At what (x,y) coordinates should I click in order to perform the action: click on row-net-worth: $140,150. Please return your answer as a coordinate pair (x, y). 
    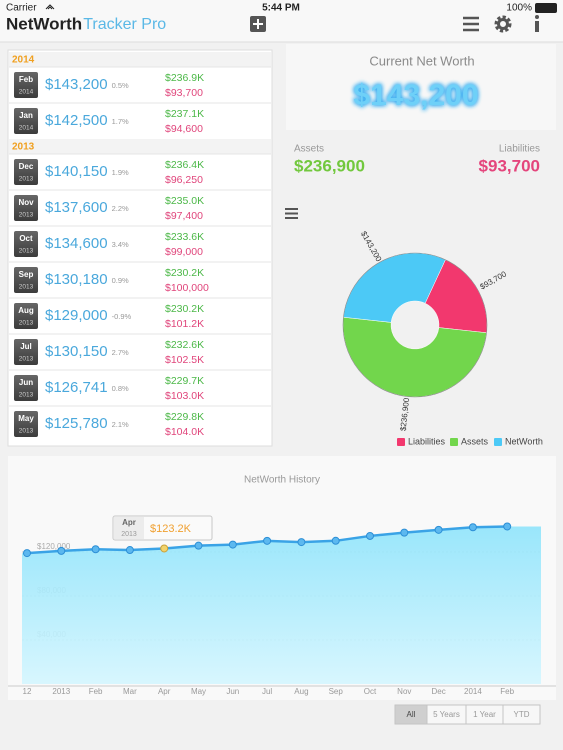
    Looking at the image, I should click on (76, 171).